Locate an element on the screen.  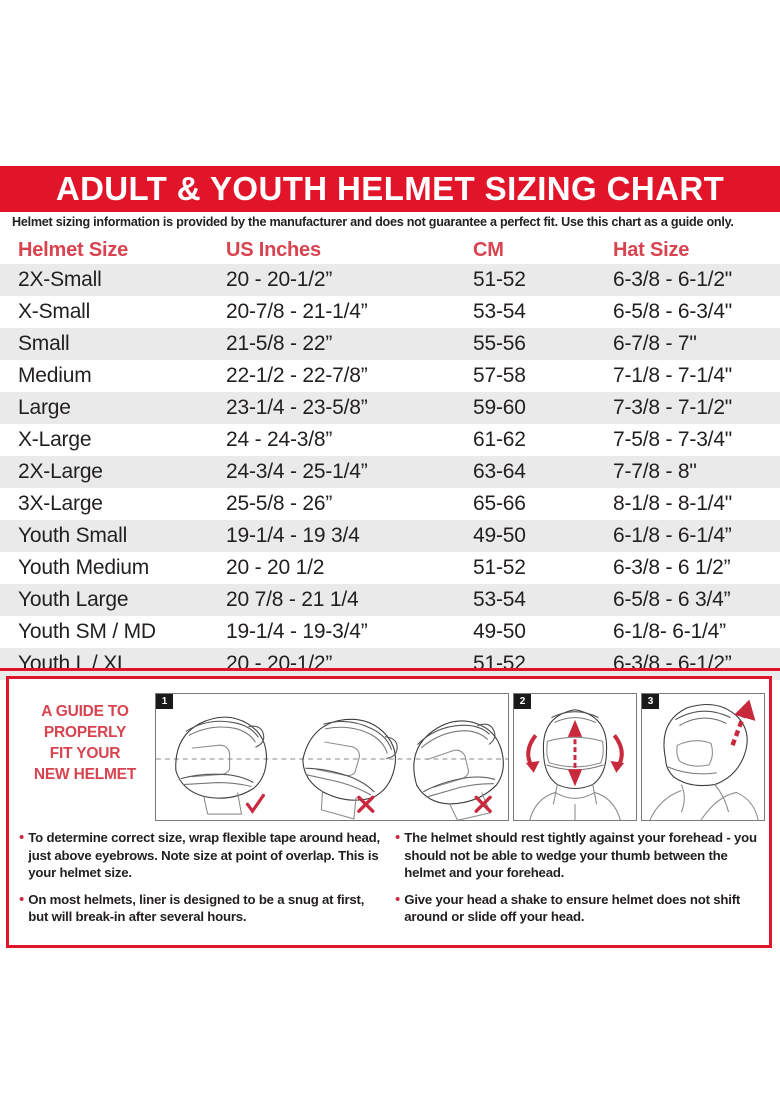
cell-helmet-size: Youth Small is located at coordinates (73, 535).